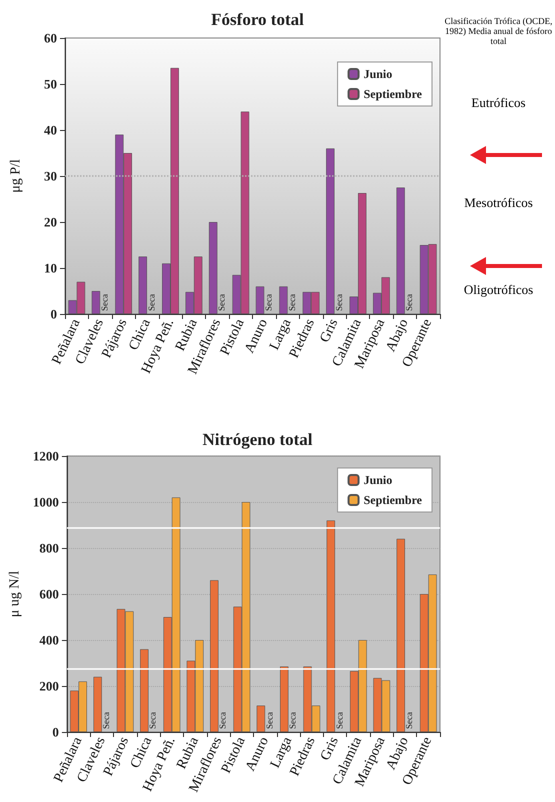  What do you see at coordinates (49, 594) in the screenshot?
I see `y-tick-label: 600` at bounding box center [49, 594].